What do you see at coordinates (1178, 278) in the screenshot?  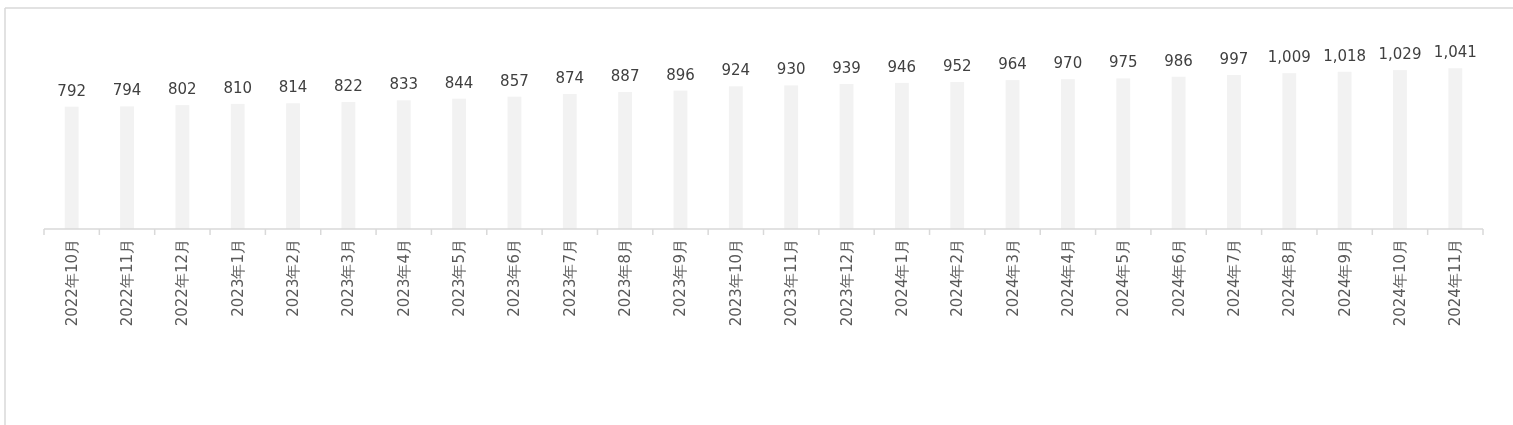 I see `x-tick-label: 2024年6月` at bounding box center [1178, 278].